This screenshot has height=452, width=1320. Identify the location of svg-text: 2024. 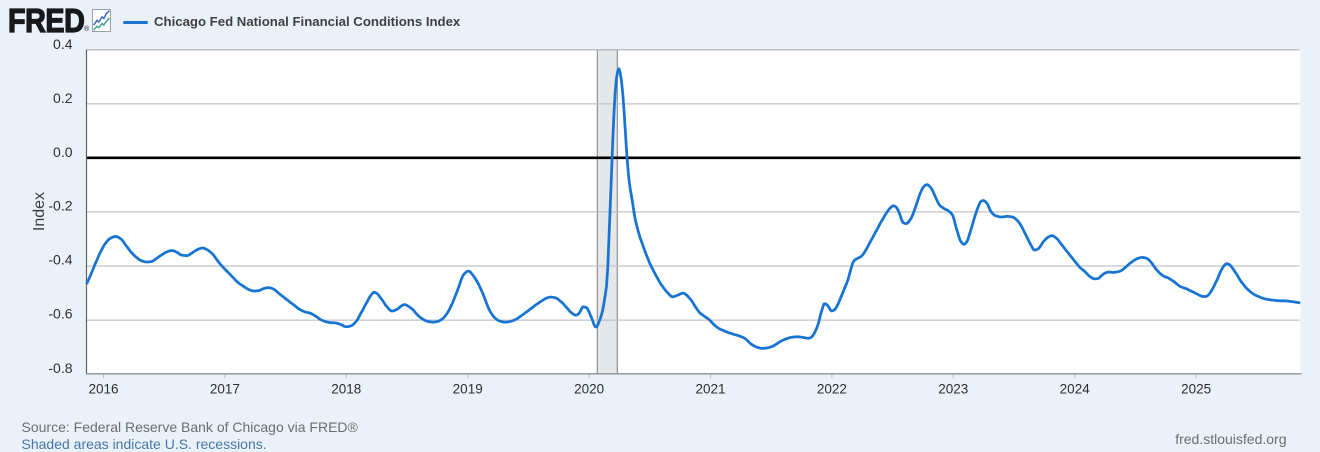
(1075, 389).